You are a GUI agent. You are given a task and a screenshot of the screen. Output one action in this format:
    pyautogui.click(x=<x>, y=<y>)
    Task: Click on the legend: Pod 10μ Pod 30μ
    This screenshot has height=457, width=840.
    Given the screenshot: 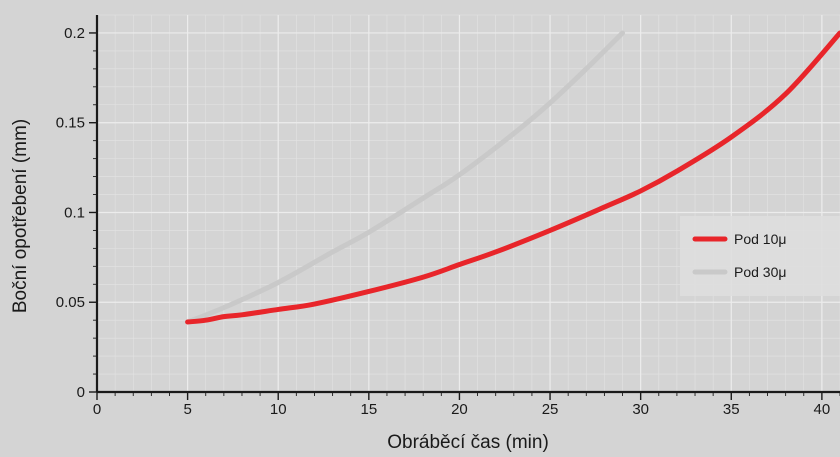 What is the action you would take?
    pyautogui.click(x=760, y=256)
    